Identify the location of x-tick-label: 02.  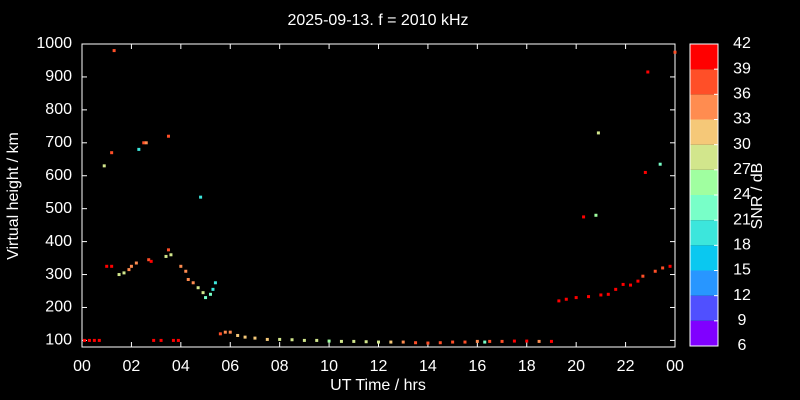
(132, 366).